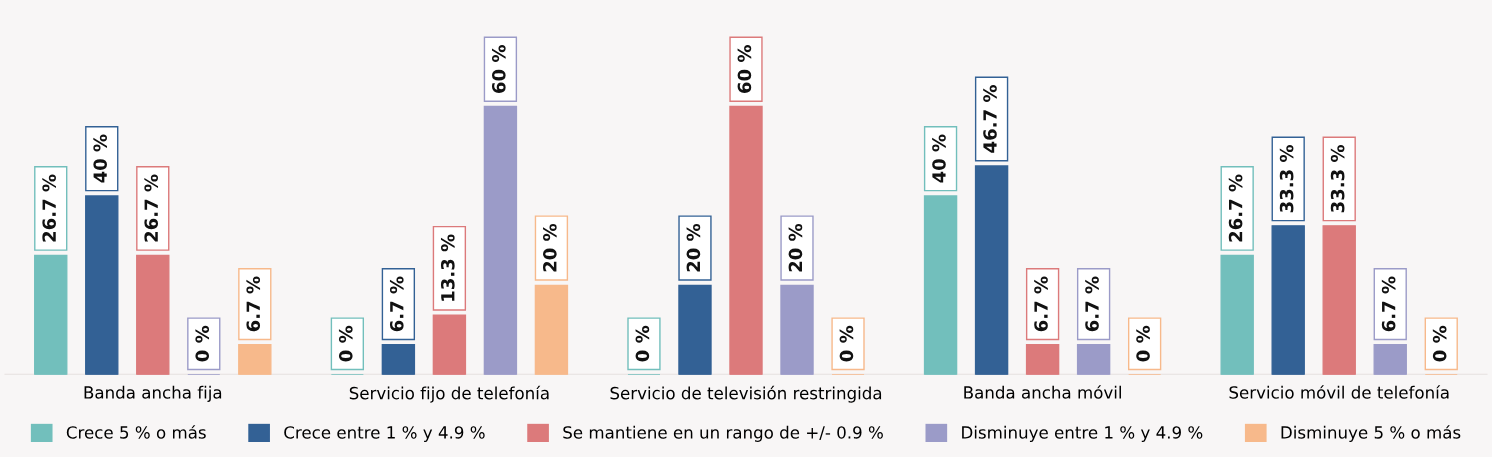  I want to click on legend-label: Crece 5 % o más, so click(136, 432).